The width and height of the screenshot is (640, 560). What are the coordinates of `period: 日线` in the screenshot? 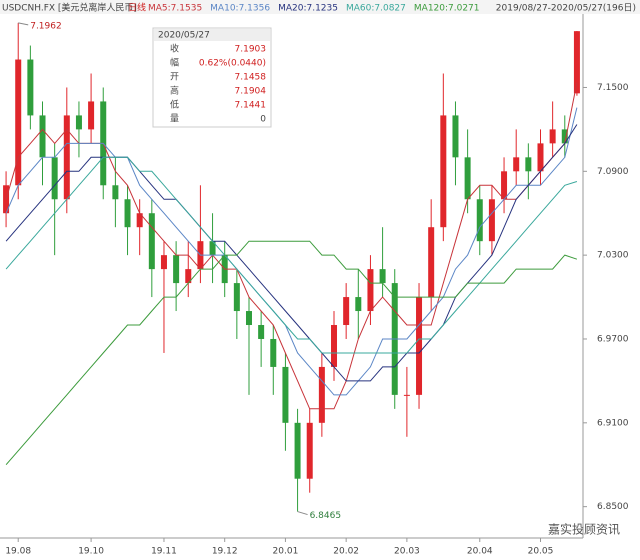 It's located at (137, 8).